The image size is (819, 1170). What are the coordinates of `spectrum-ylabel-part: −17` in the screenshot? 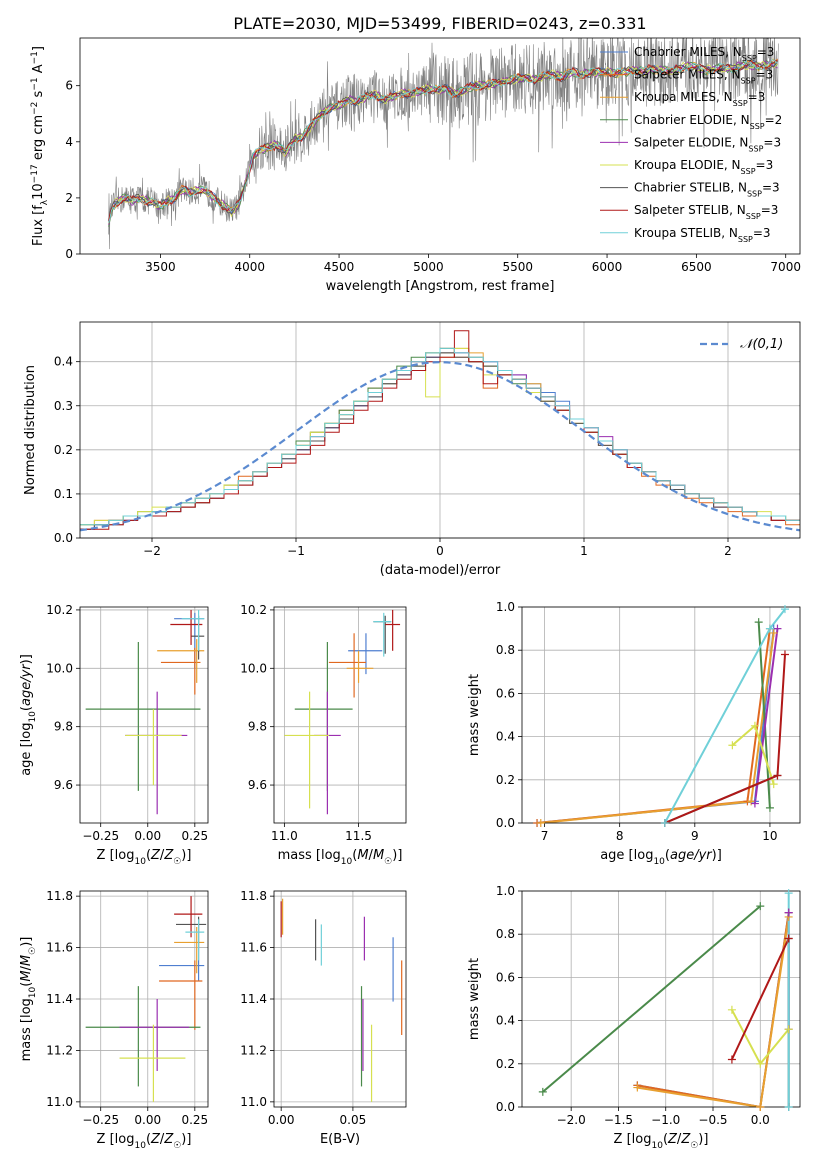 It's located at (35, 173).